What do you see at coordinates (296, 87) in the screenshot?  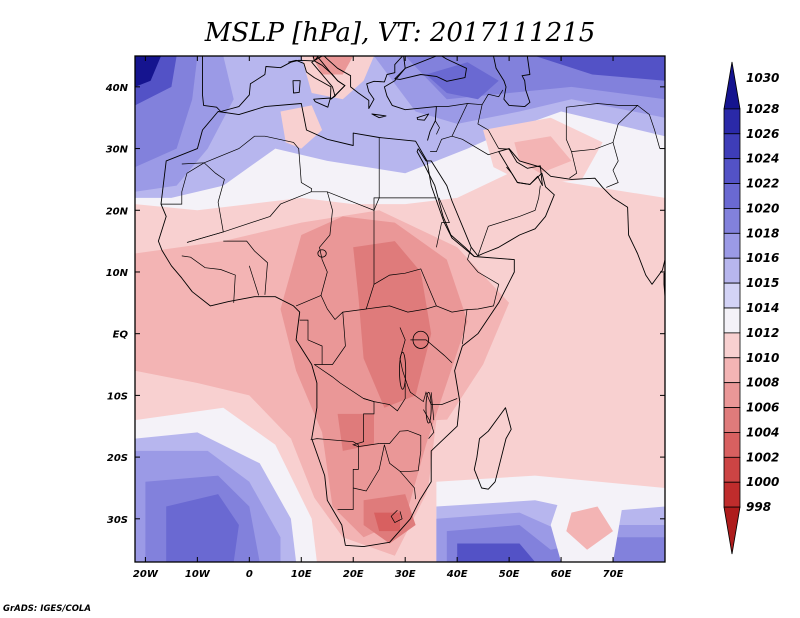 I see `sardinia-coastline` at bounding box center [296, 87].